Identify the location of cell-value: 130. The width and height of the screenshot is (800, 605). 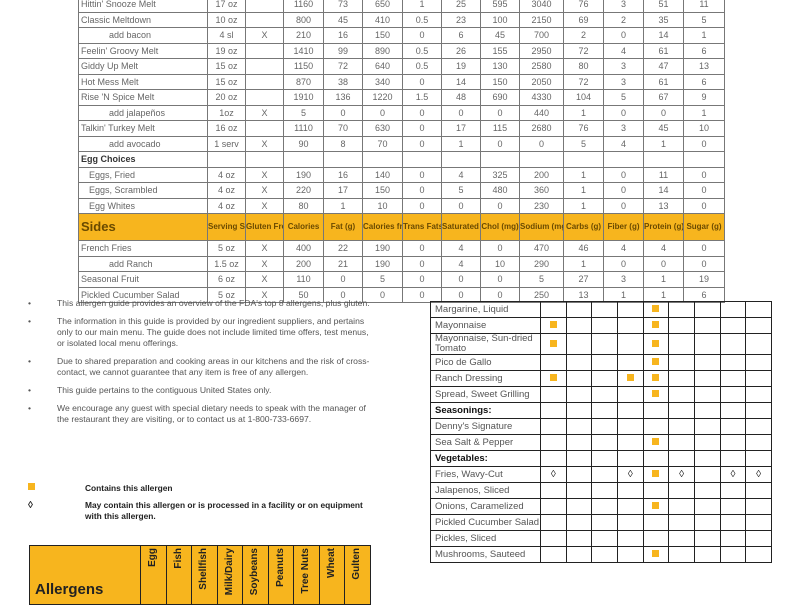
(500, 66).